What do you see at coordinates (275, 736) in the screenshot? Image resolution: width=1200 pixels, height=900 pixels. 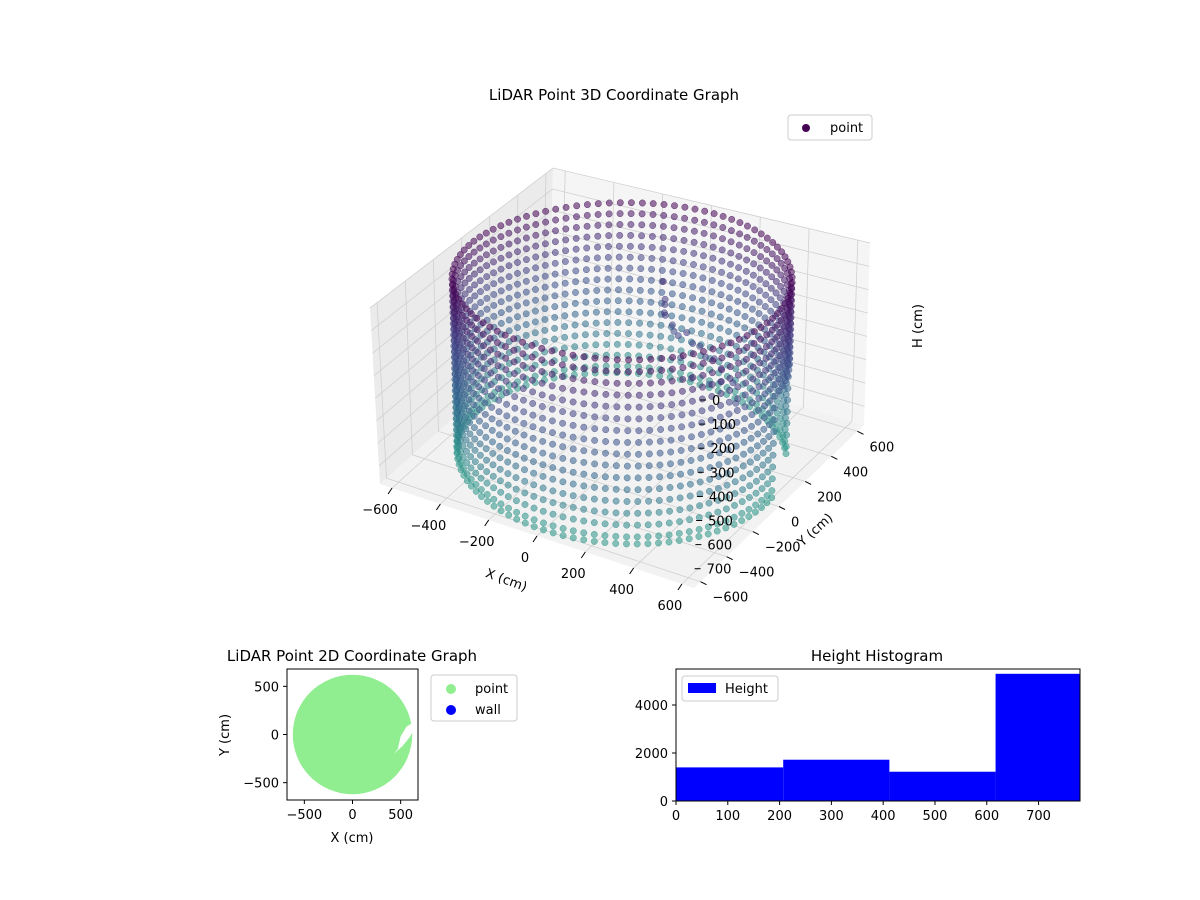 I see `y-tick-label: 0` at bounding box center [275, 736].